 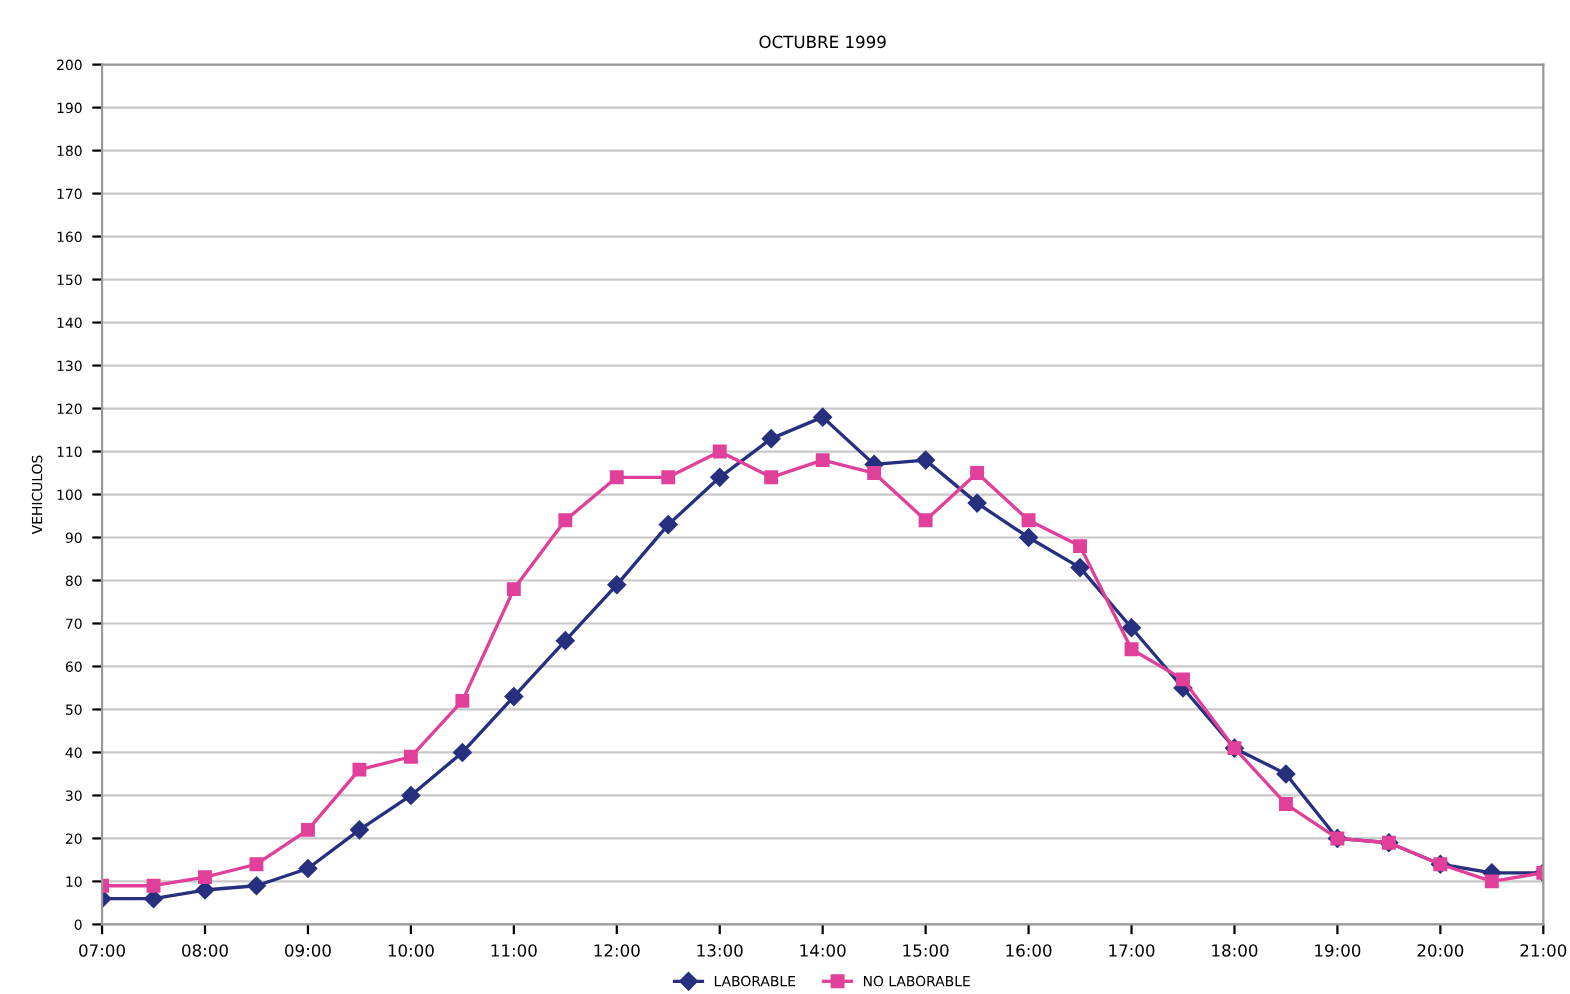 What do you see at coordinates (205, 950) in the screenshot?
I see `x-tick-label: 08:00` at bounding box center [205, 950].